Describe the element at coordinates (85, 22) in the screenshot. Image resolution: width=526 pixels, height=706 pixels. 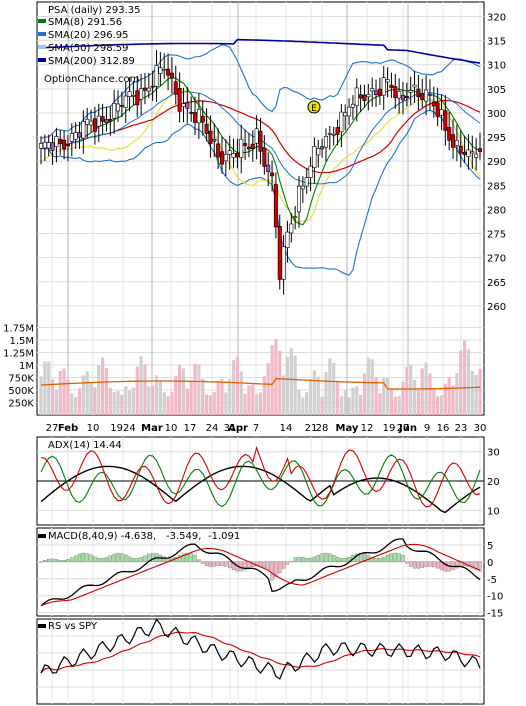
I see `legend-sma8: SMA(8) 291.56` at that location.